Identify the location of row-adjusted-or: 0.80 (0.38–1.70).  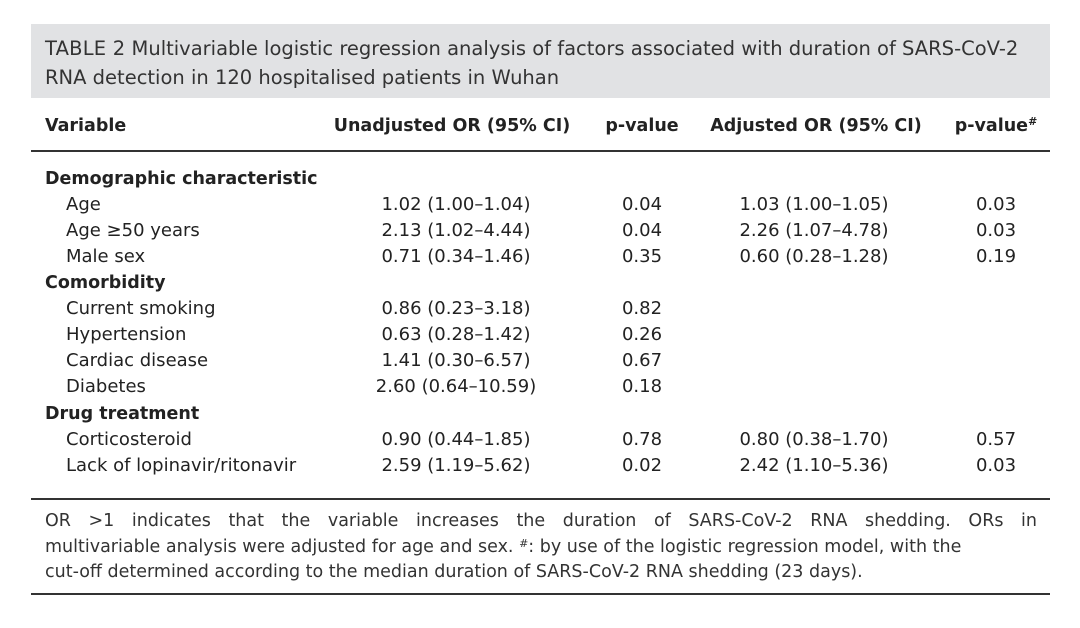
(814, 439).